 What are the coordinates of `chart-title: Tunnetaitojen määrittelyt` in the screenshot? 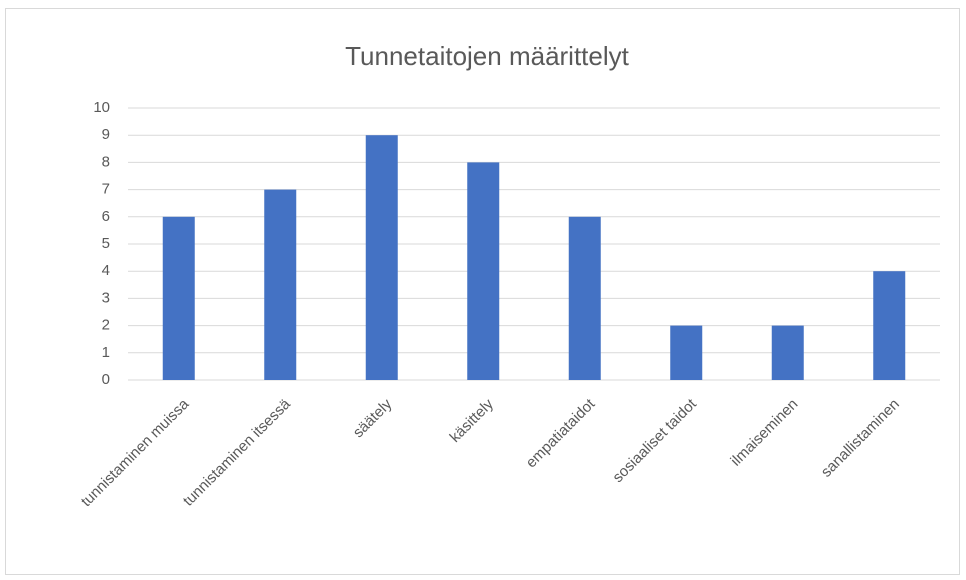 It's located at (487, 56).